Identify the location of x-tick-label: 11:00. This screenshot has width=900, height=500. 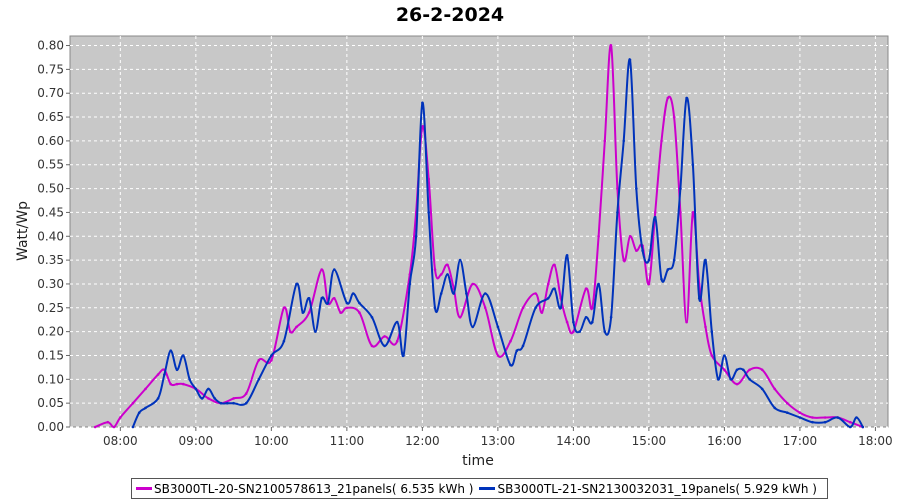
(347, 441).